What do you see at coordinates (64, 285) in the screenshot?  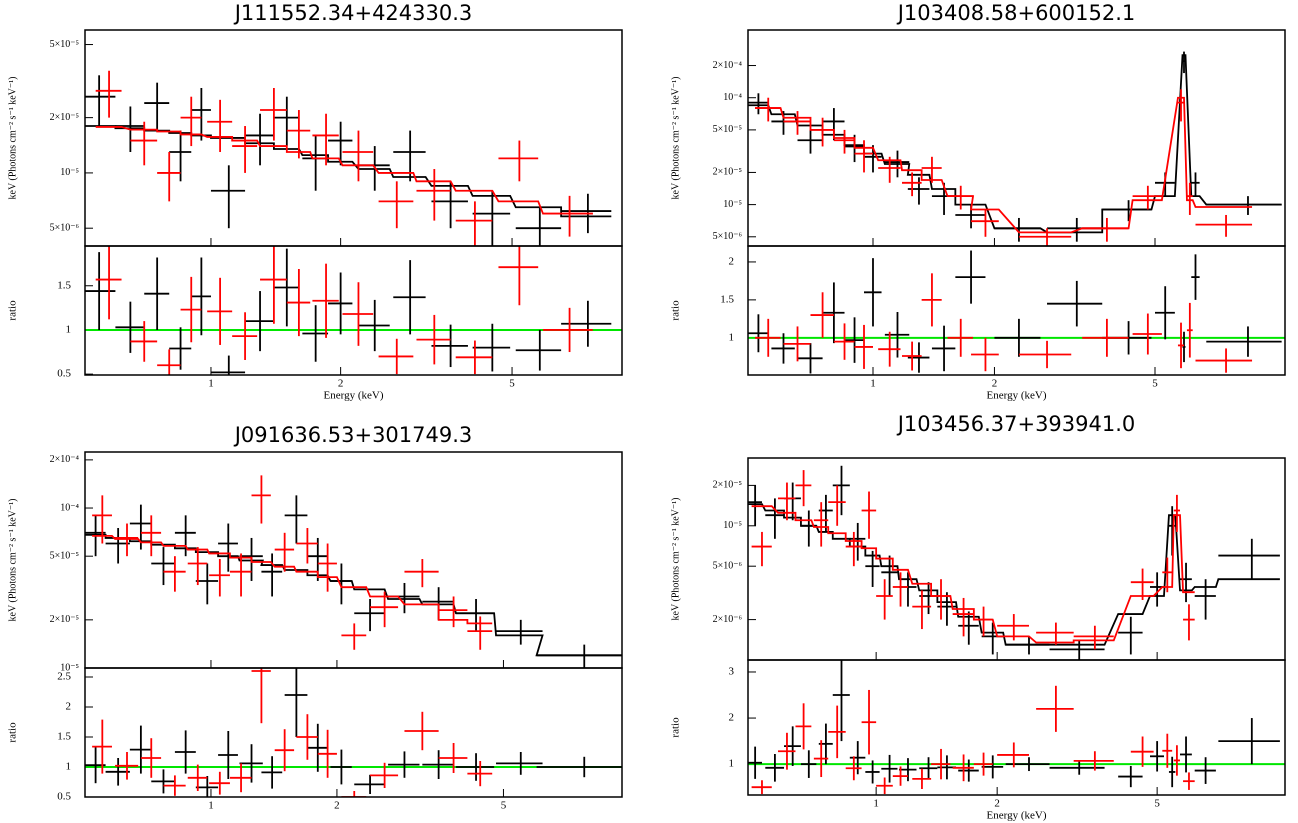 I see `ratio-y-tick-label: 1.5` at bounding box center [64, 285].